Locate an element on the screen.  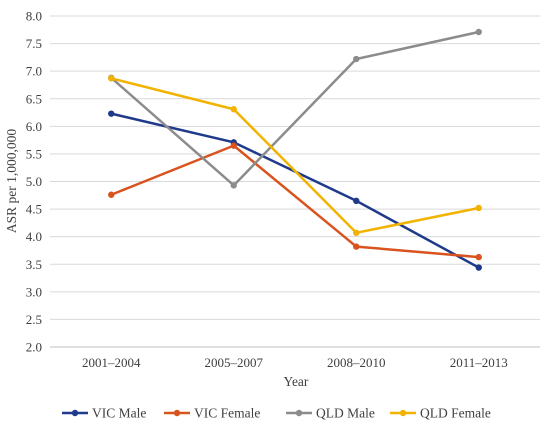
y-tick-label: 3.0 is located at coordinates (34, 291).